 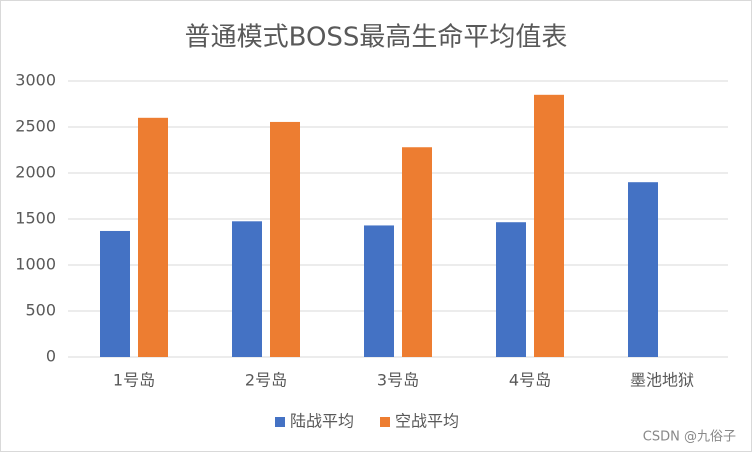 What do you see at coordinates (662, 380) in the screenshot?
I see `x-tick-label: 墨池地狱` at bounding box center [662, 380].